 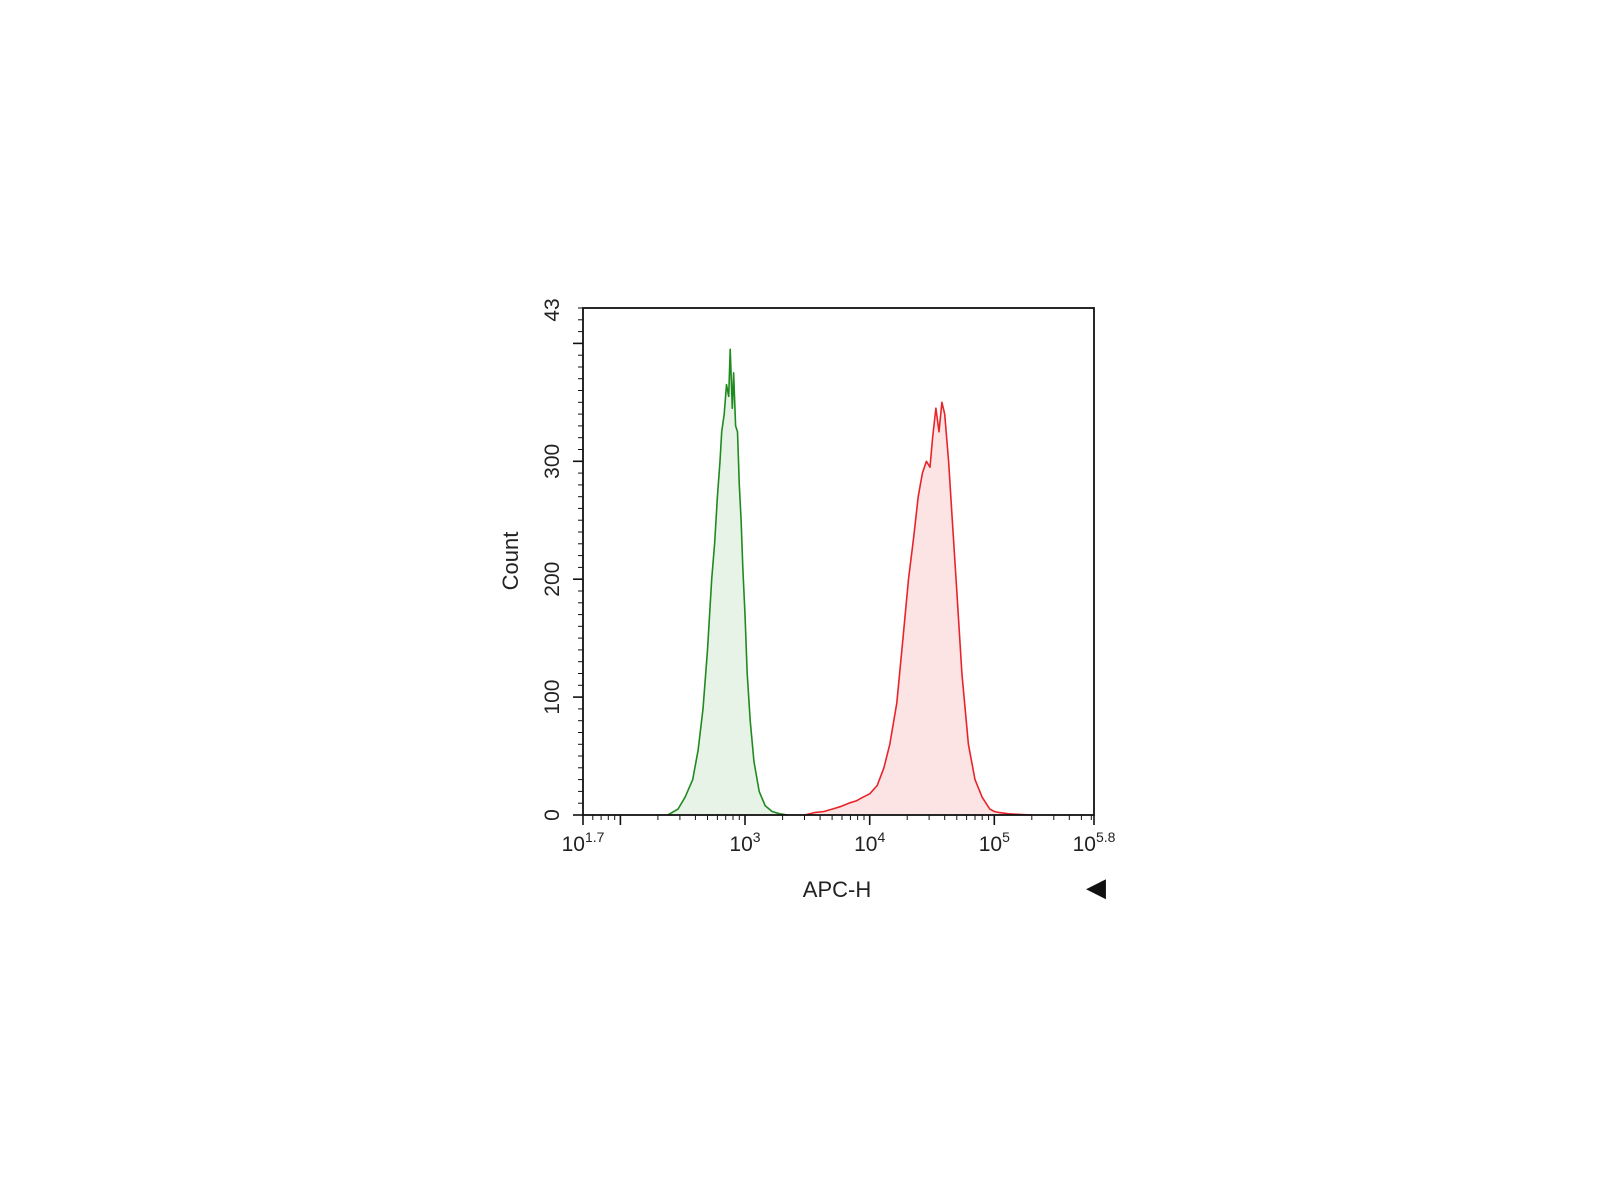 I want to click on series-2-fill, so click(x=918, y=608).